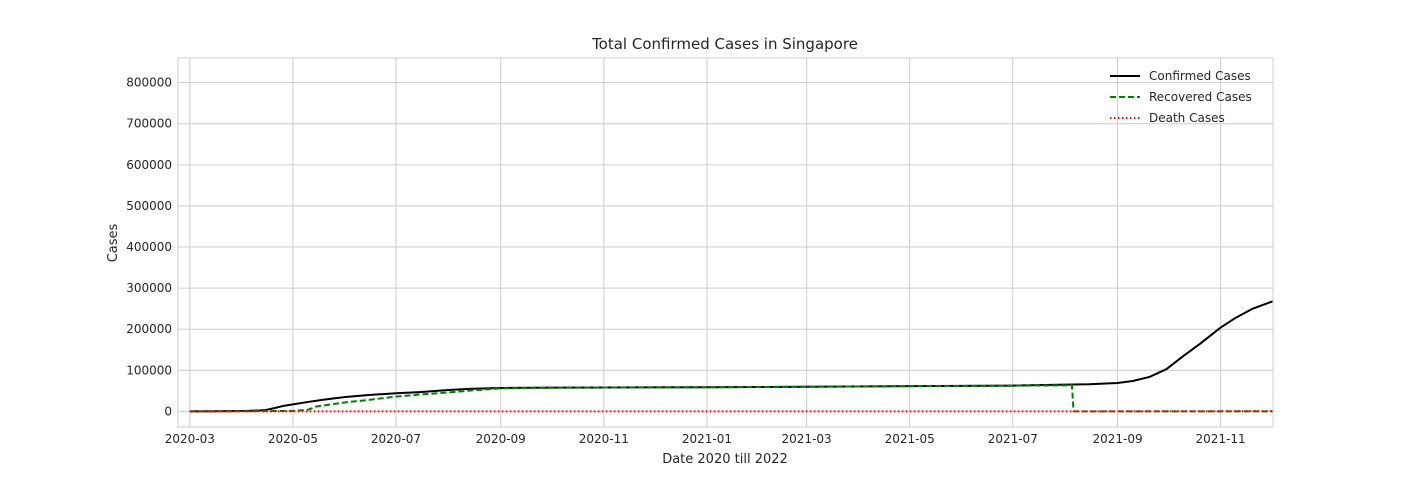 The width and height of the screenshot is (1414, 484). Describe the element at coordinates (149, 124) in the screenshot. I see `y-tick-label: 700000` at that location.